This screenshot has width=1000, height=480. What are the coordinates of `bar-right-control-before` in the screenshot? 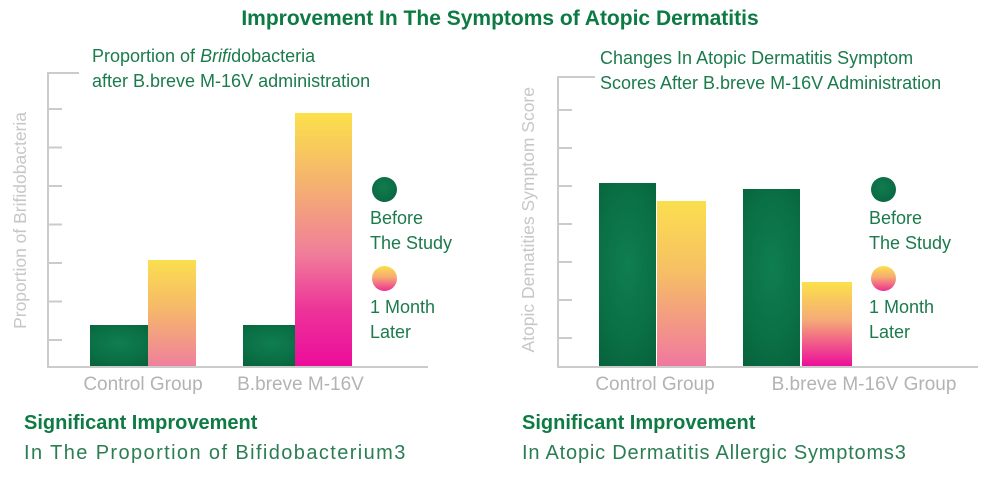 It's located at (627, 274).